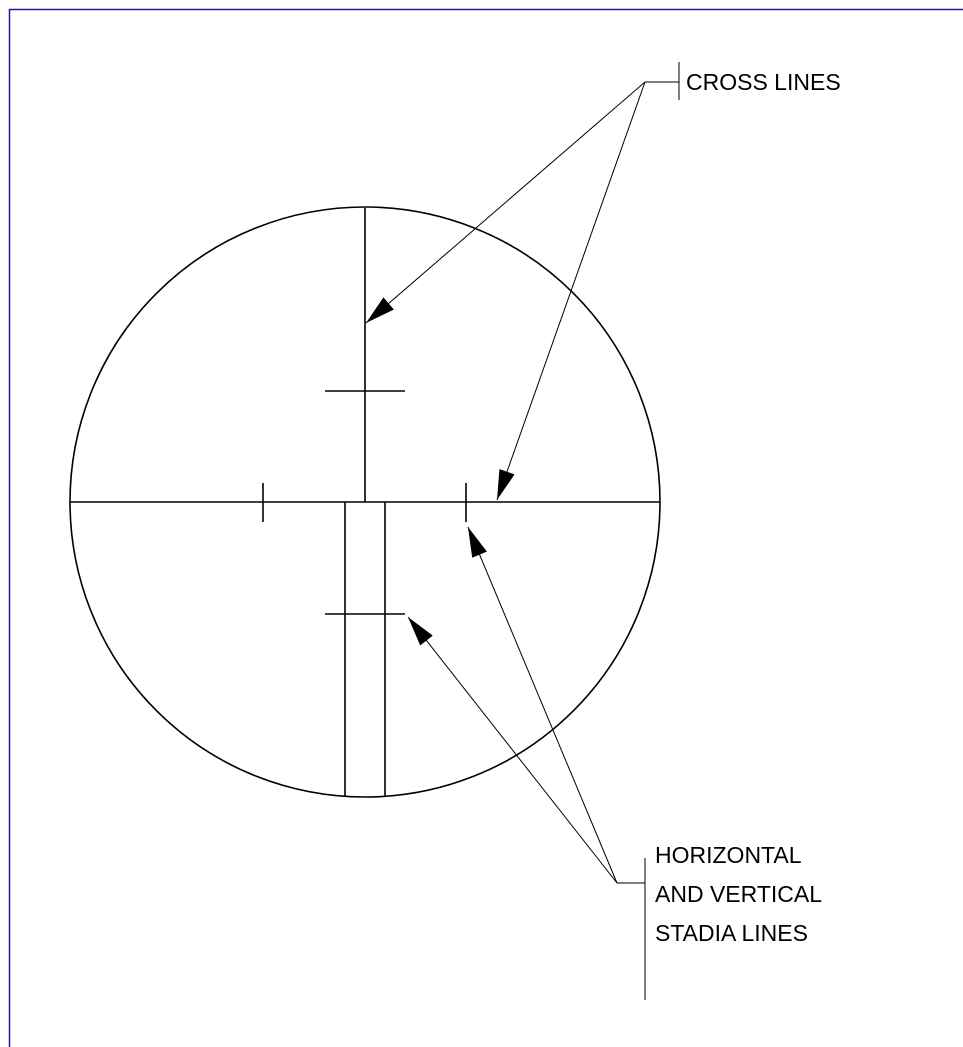 The width and height of the screenshot is (963, 1047). I want to click on stadia-label-line: STADIA LINES, so click(731, 933).